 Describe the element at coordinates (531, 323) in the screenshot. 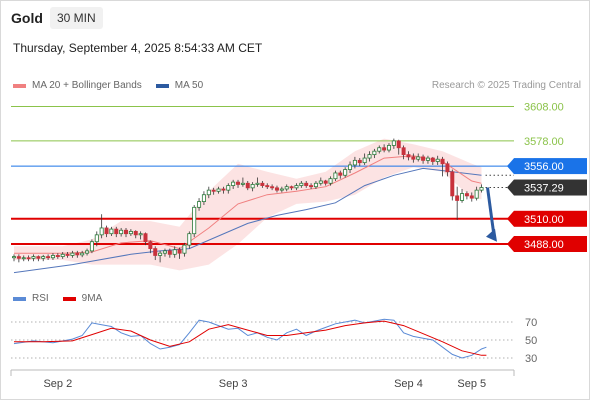

I see `rsi-level-label: 70` at that location.